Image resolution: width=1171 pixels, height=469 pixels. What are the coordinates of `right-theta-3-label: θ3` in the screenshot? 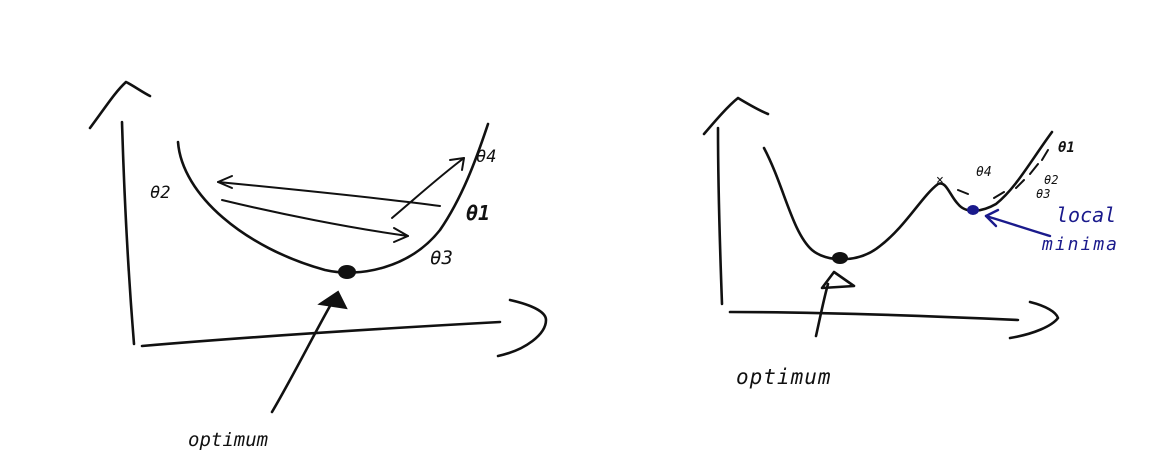 It's located at (1043, 194).